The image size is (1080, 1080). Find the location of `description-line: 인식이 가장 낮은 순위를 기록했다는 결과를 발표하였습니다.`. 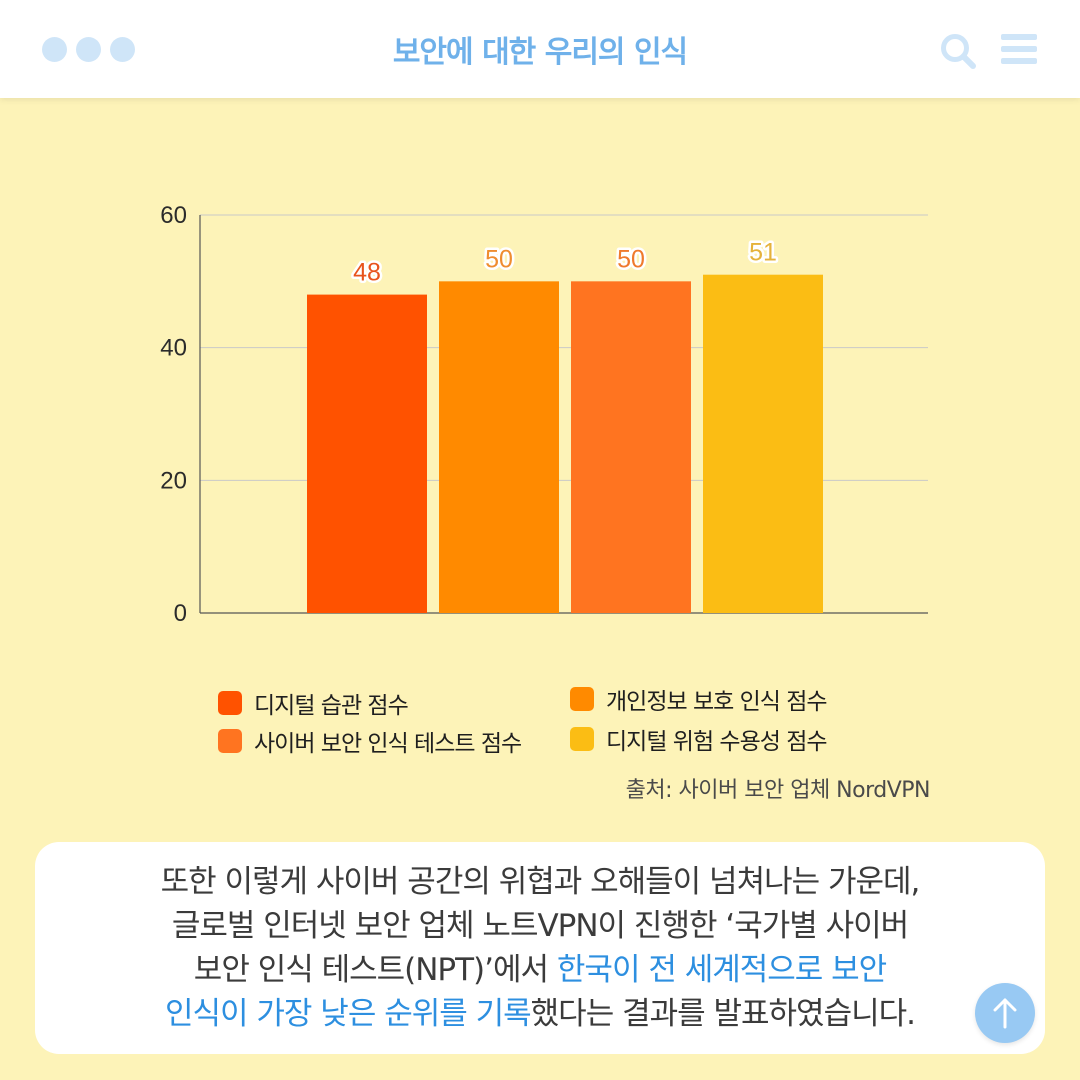

description-line: 인식이 가장 낮은 순위를 기록했다는 결과를 발표하였습니다. is located at coordinates (540, 1014).